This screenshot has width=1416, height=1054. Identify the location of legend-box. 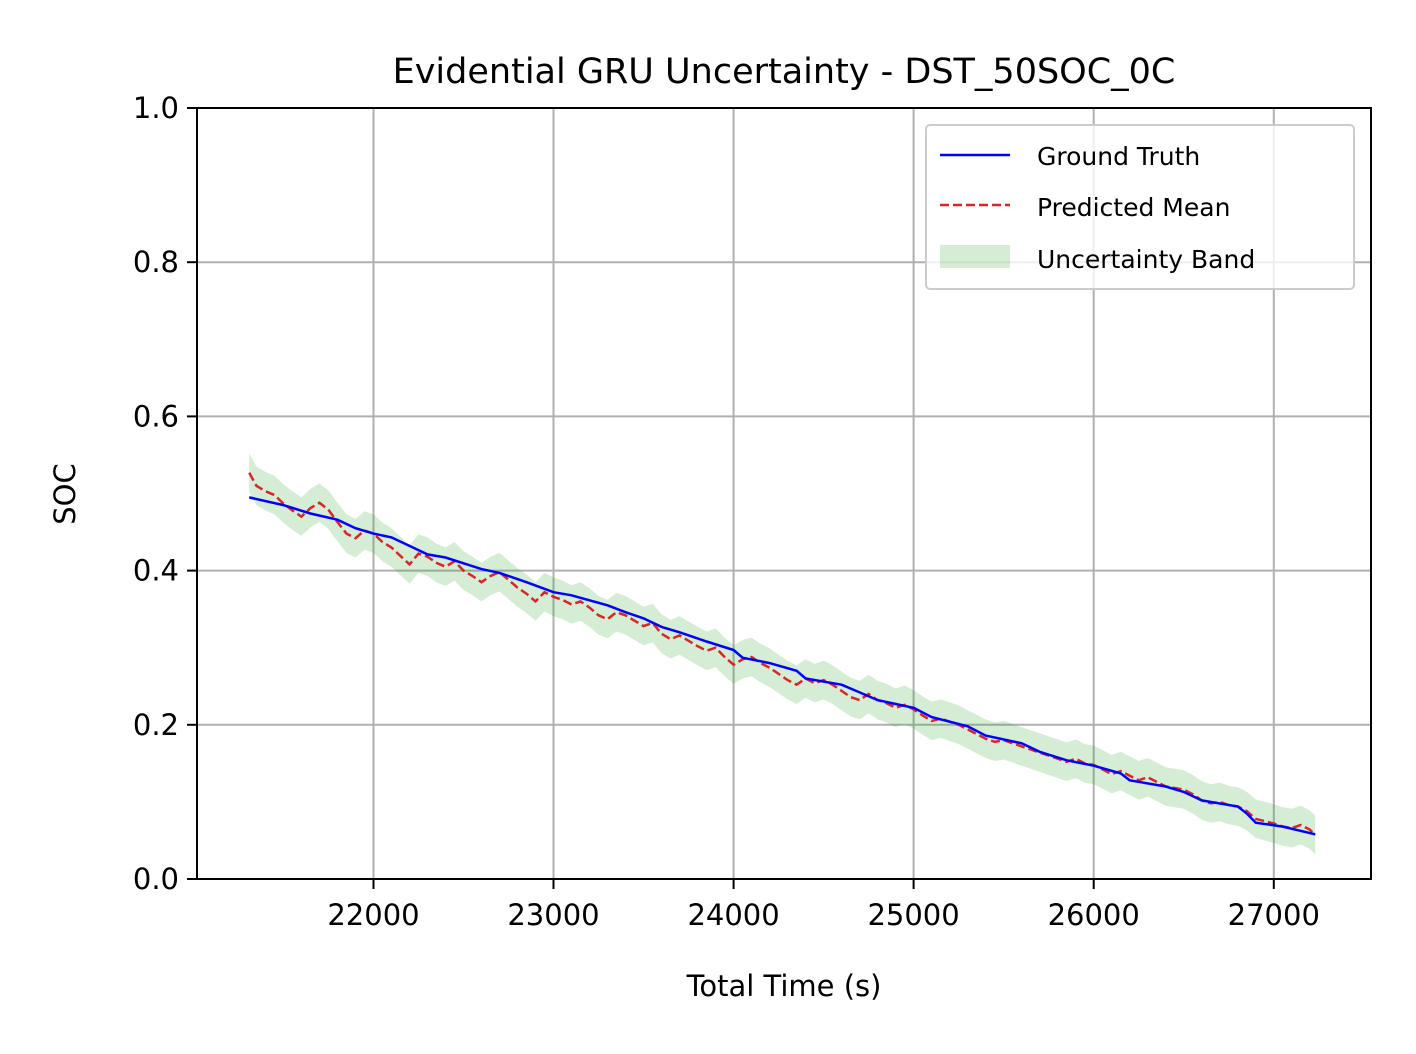
(1140, 207).